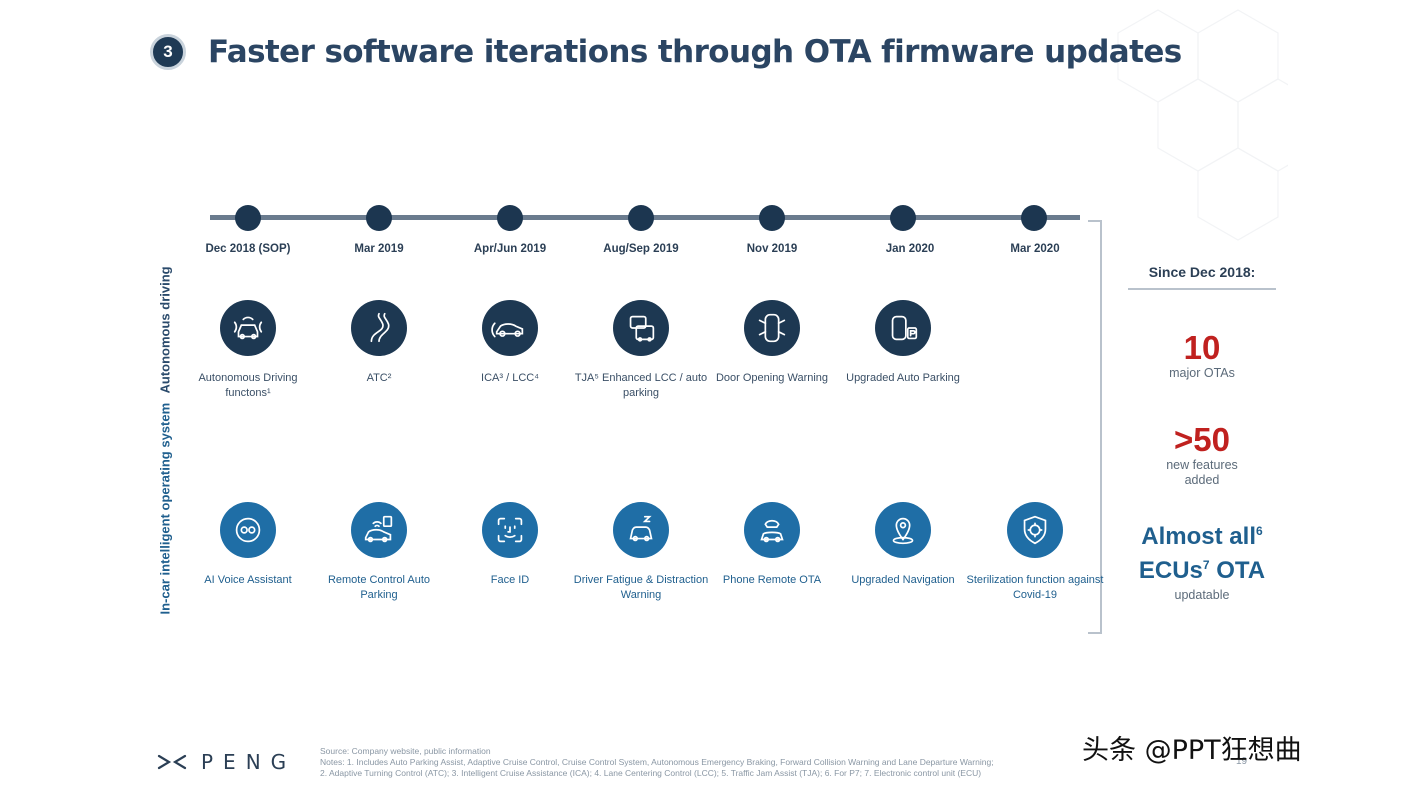 This screenshot has width=1405, height=789. What do you see at coordinates (379, 378) in the screenshot?
I see `feature-label: ATC²` at bounding box center [379, 378].